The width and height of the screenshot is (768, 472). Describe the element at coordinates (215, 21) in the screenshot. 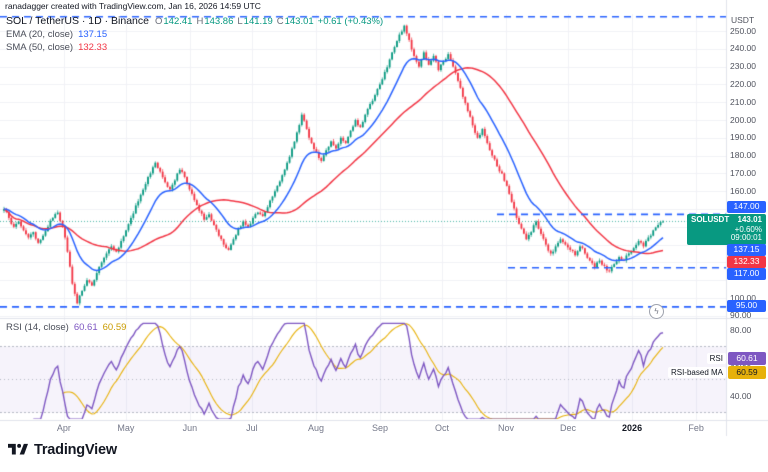

I see `high-value: H143.86` at that location.